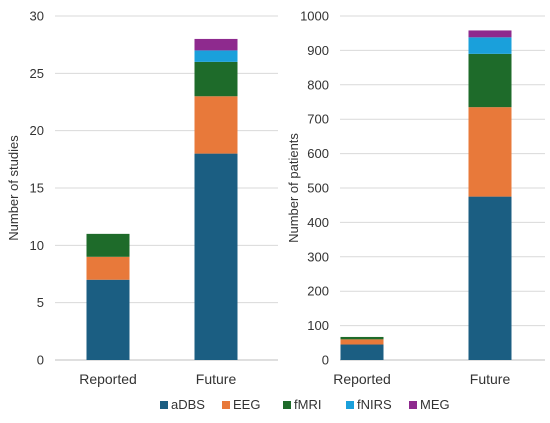  Describe the element at coordinates (435, 404) in the screenshot. I see `legend-label-meg: MEG` at that location.